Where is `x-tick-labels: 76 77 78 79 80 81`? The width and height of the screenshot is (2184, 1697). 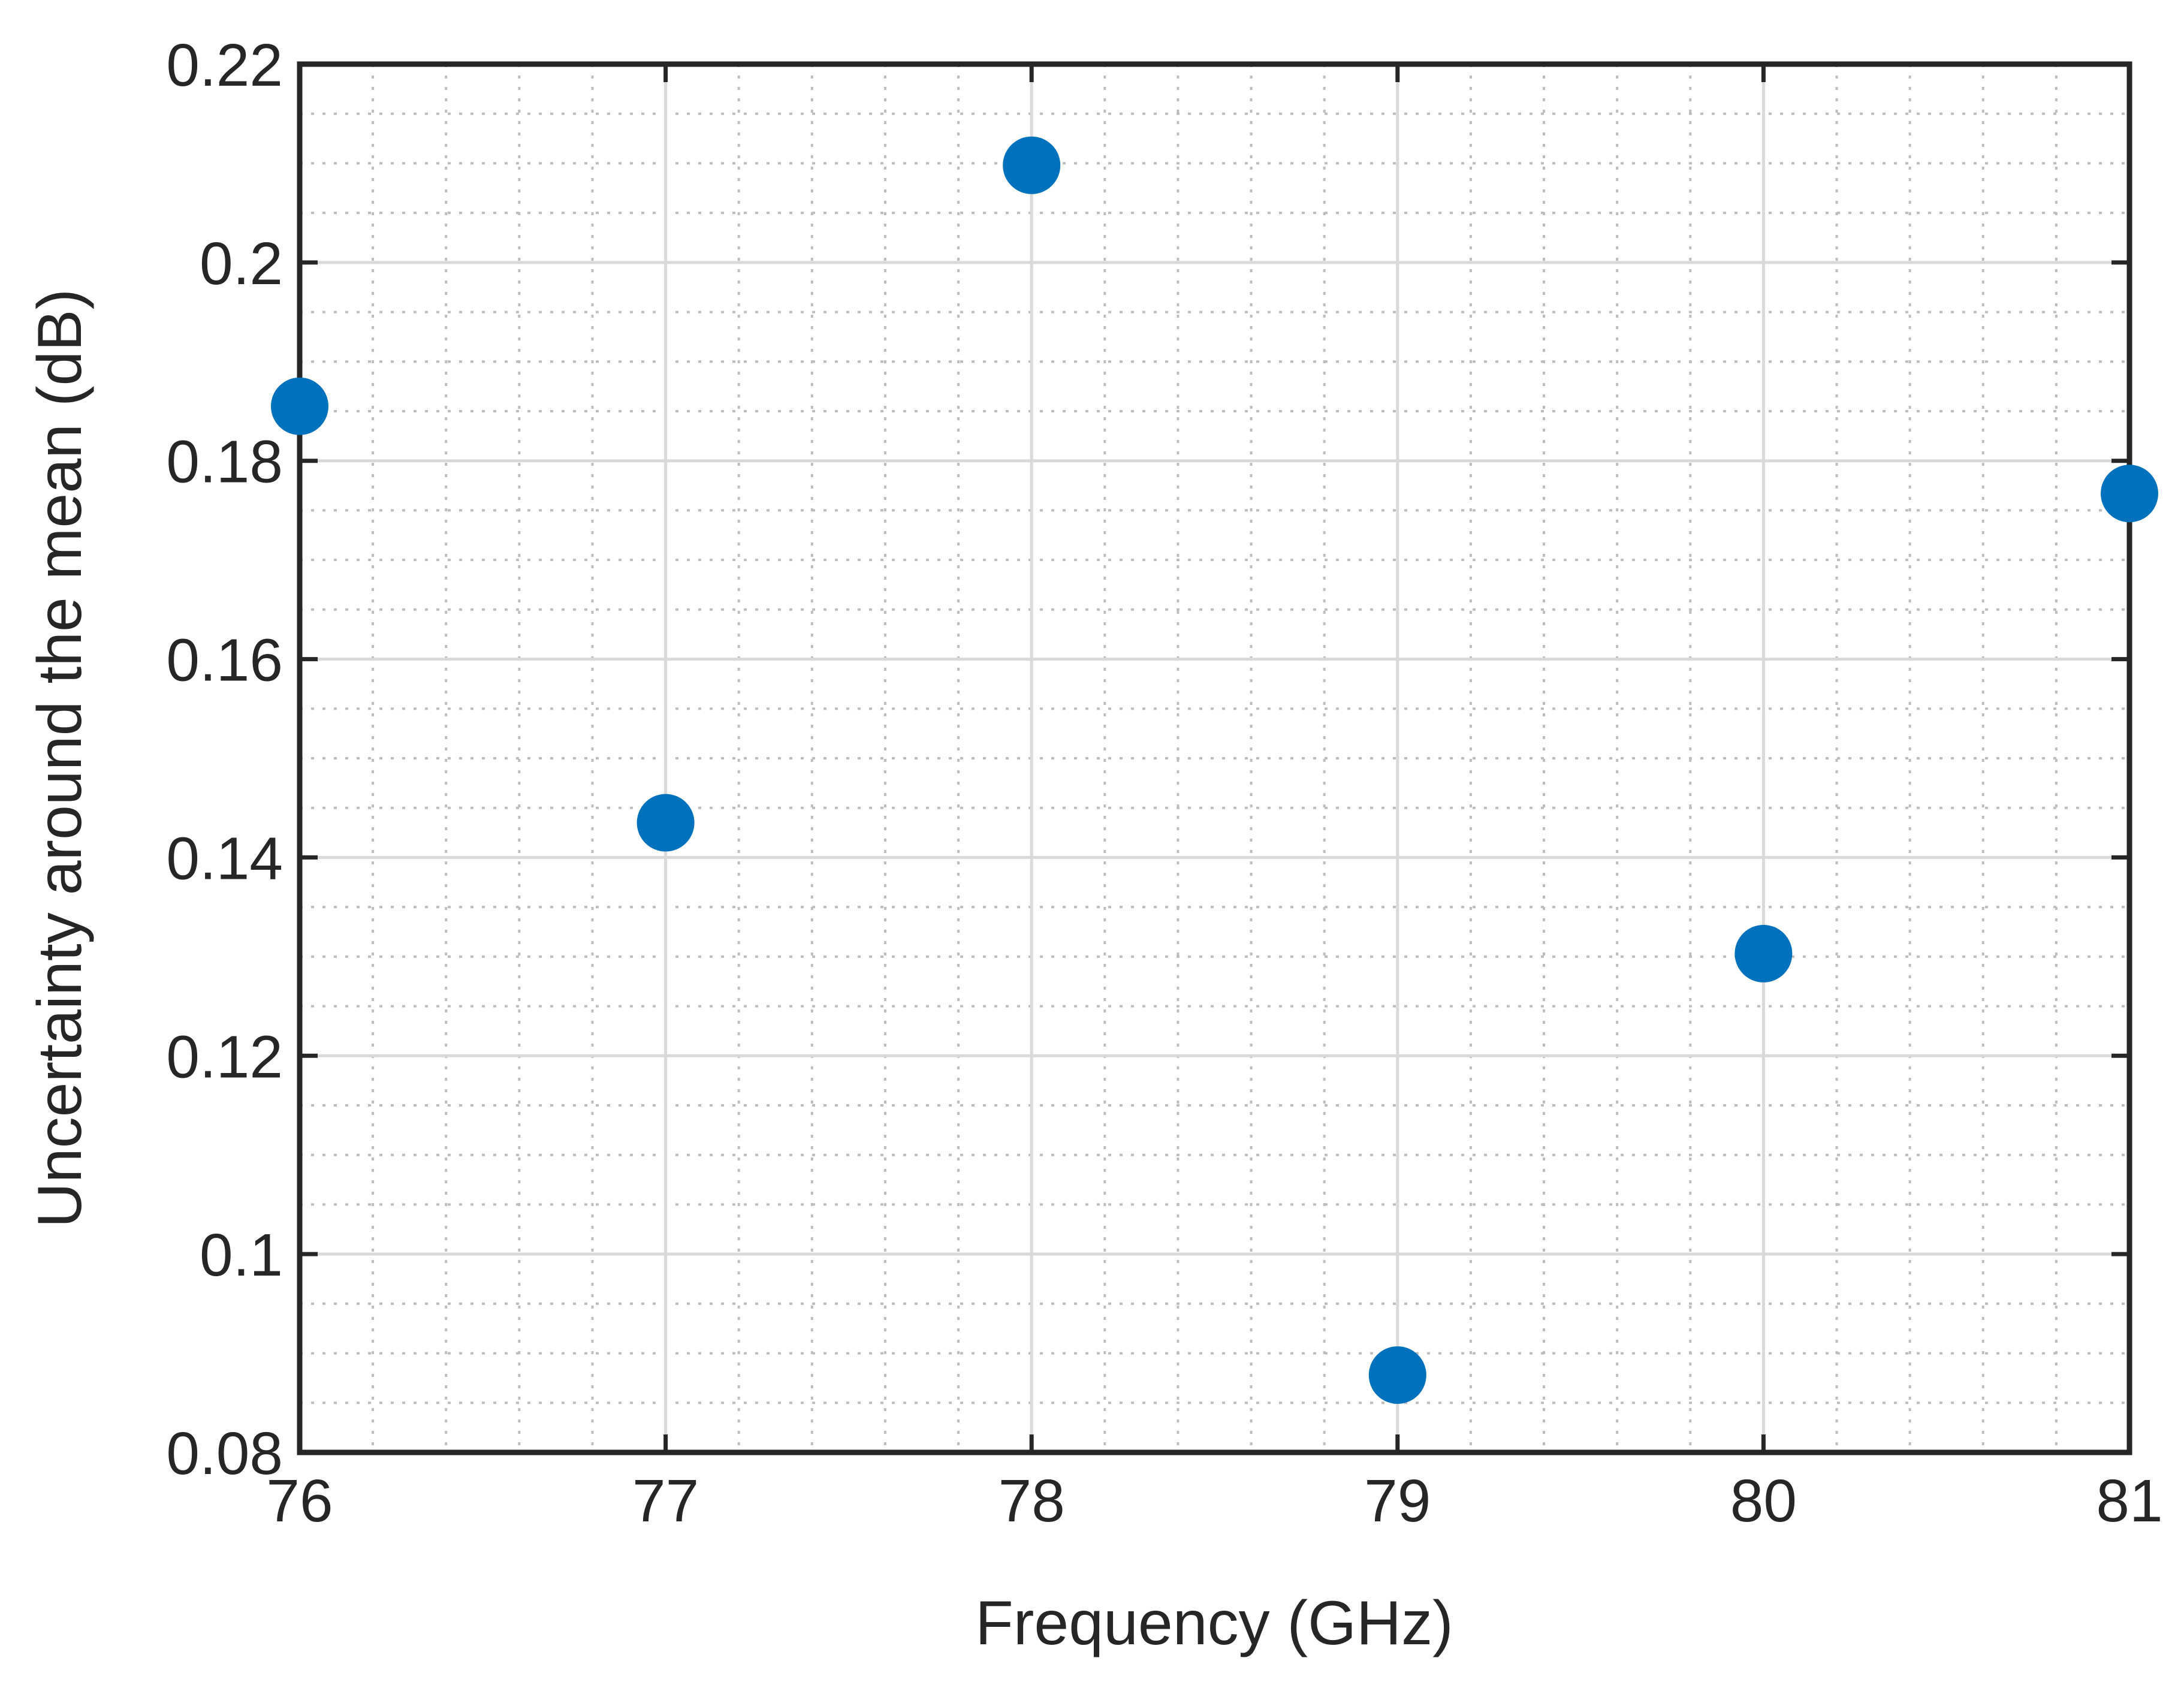
x-tick-labels: 76 77 78 79 80 81 is located at coordinates (1214, 1501).